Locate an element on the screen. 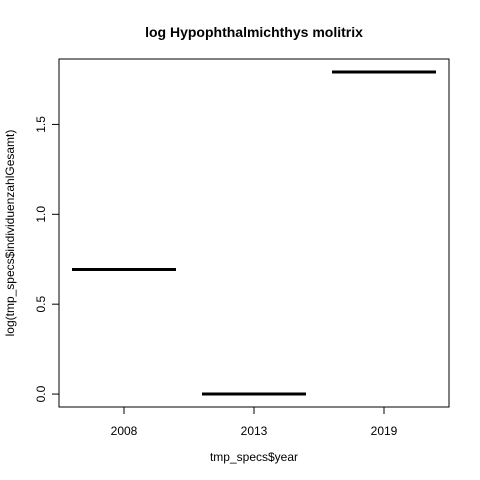 This screenshot has height=480, width=480. x-tick-label: 2008 is located at coordinates (124, 431).